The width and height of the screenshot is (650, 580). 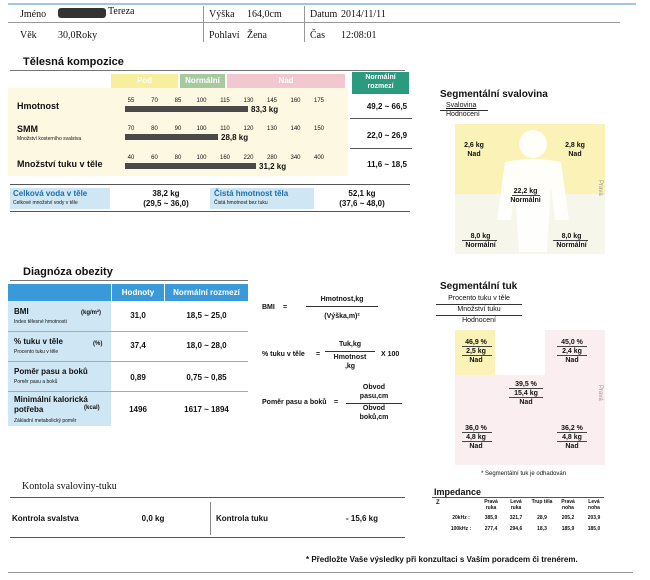 What do you see at coordinates (206, 315) in the screenshot?
I see `bmi-range: 18,5 ~ 25,0` at bounding box center [206, 315].